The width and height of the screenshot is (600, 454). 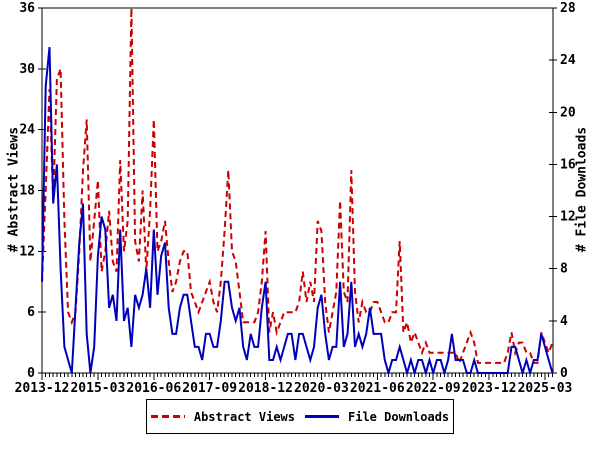 What do you see at coordinates (27, 69) in the screenshot?
I see `left-axis-tick-label: 30` at bounding box center [27, 69].